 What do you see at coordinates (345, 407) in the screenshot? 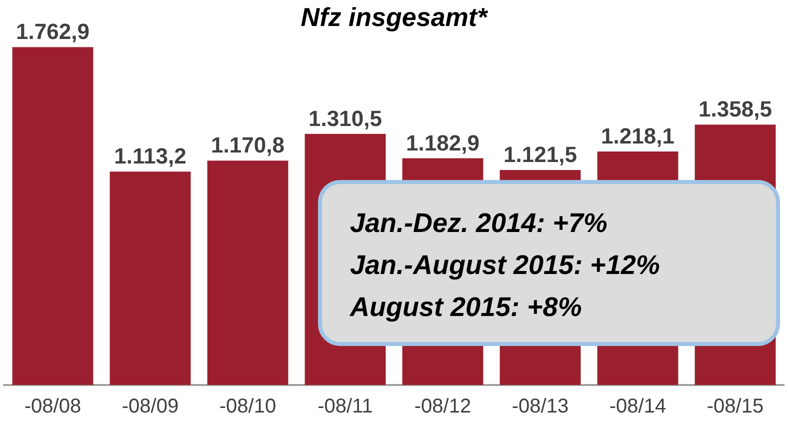
I see `x-tick-label: -08/11` at bounding box center [345, 407].